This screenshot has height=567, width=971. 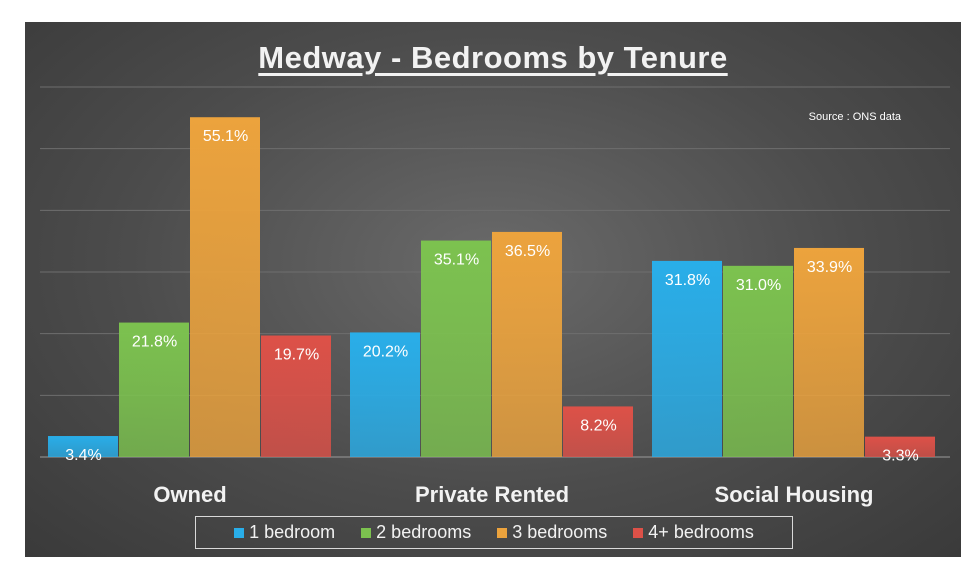 What do you see at coordinates (829, 267) in the screenshot?
I see `data-label: 33.9%` at bounding box center [829, 267].